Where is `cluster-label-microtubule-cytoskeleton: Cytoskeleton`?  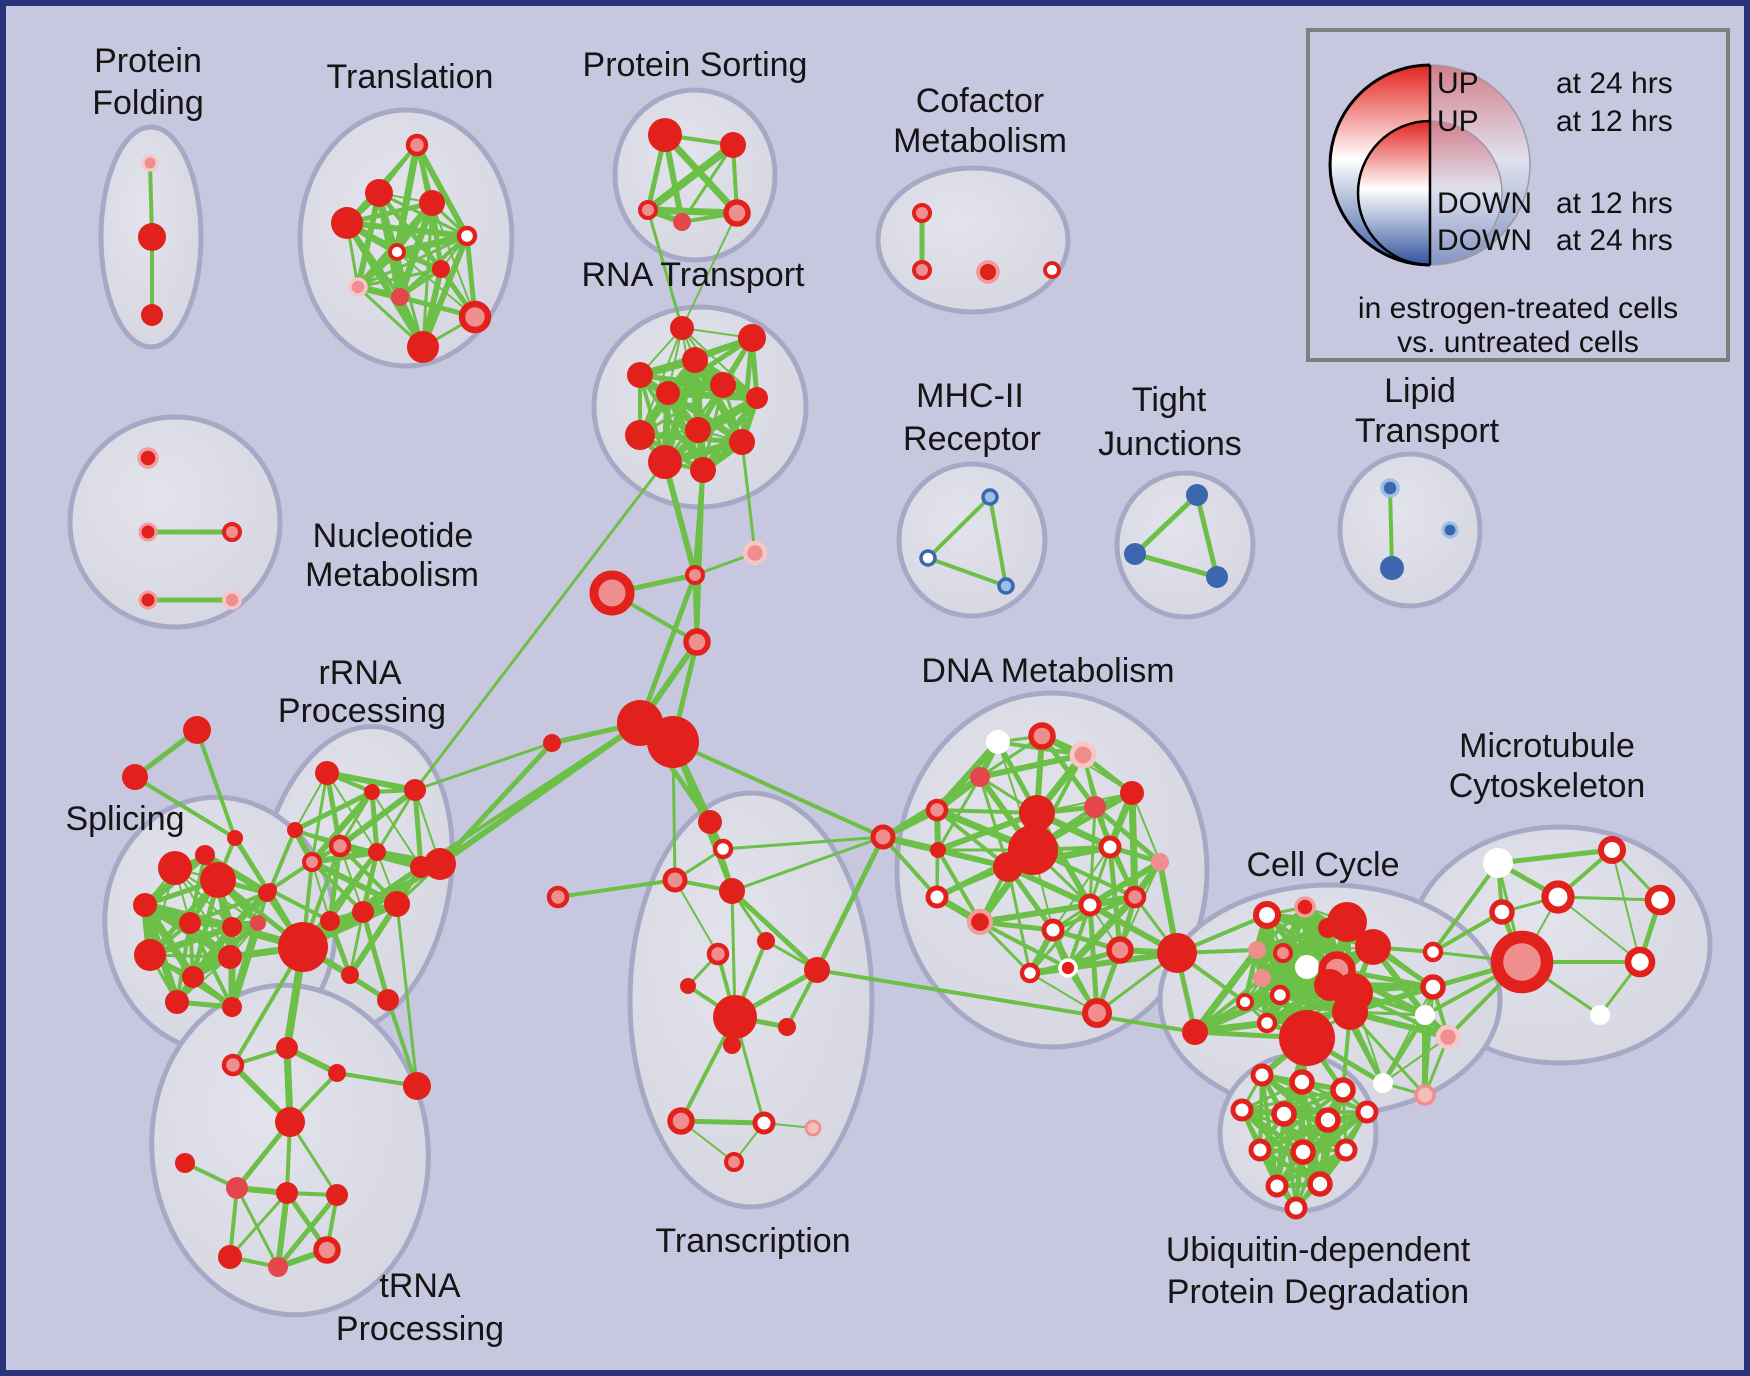
cluster-label-microtubule-cytoskeleton: Cytoskeleton is located at coordinates (1547, 786).